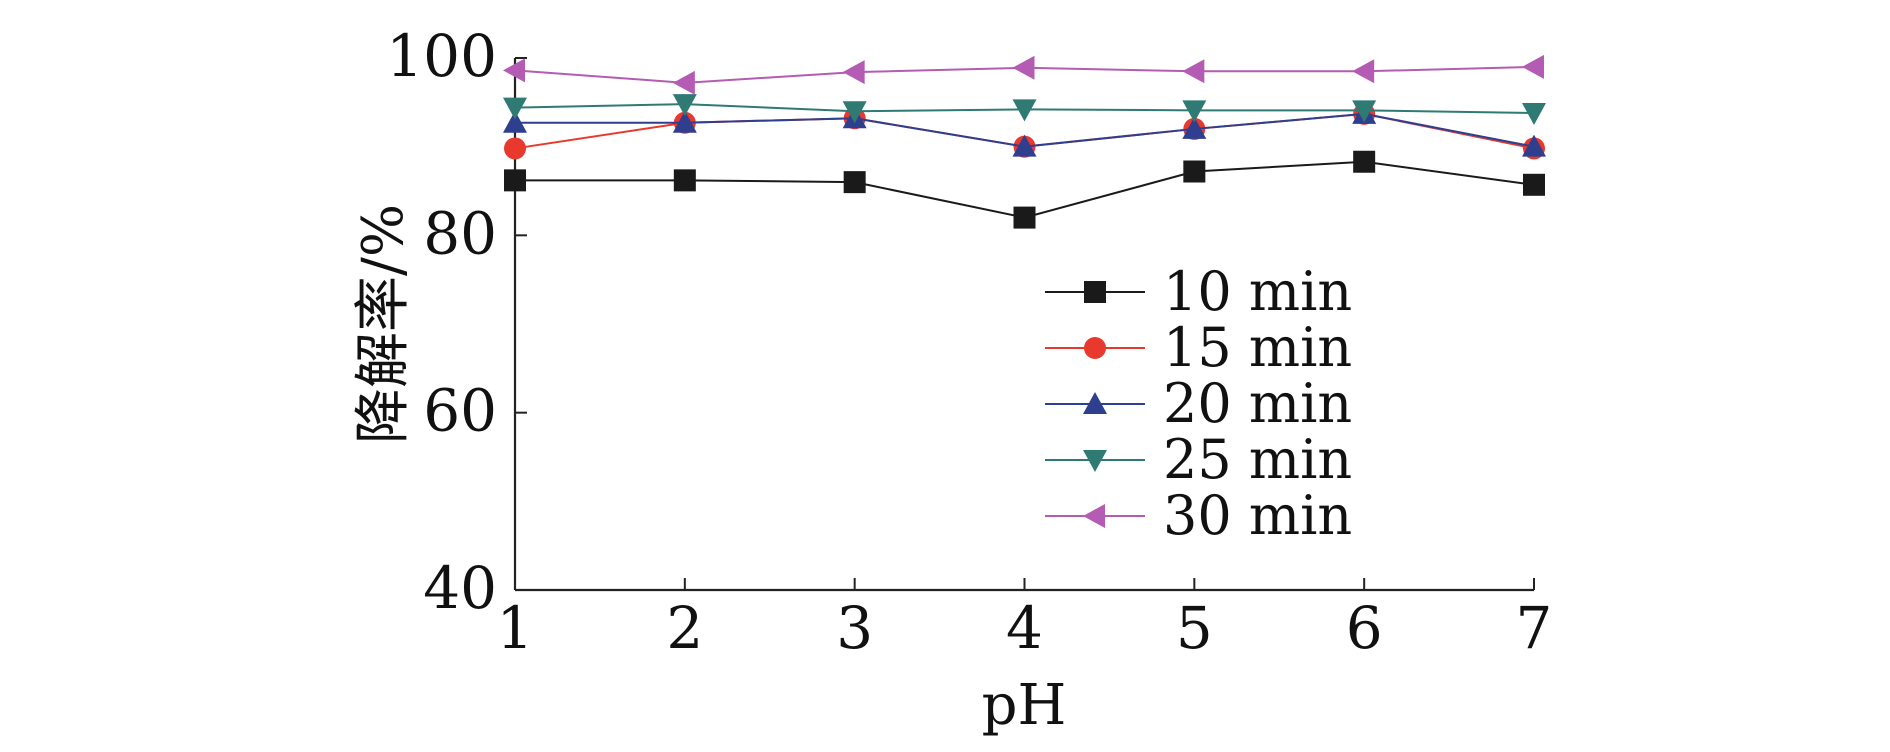  I want to click on x-tick-label-4: 4, so click(1024, 628).